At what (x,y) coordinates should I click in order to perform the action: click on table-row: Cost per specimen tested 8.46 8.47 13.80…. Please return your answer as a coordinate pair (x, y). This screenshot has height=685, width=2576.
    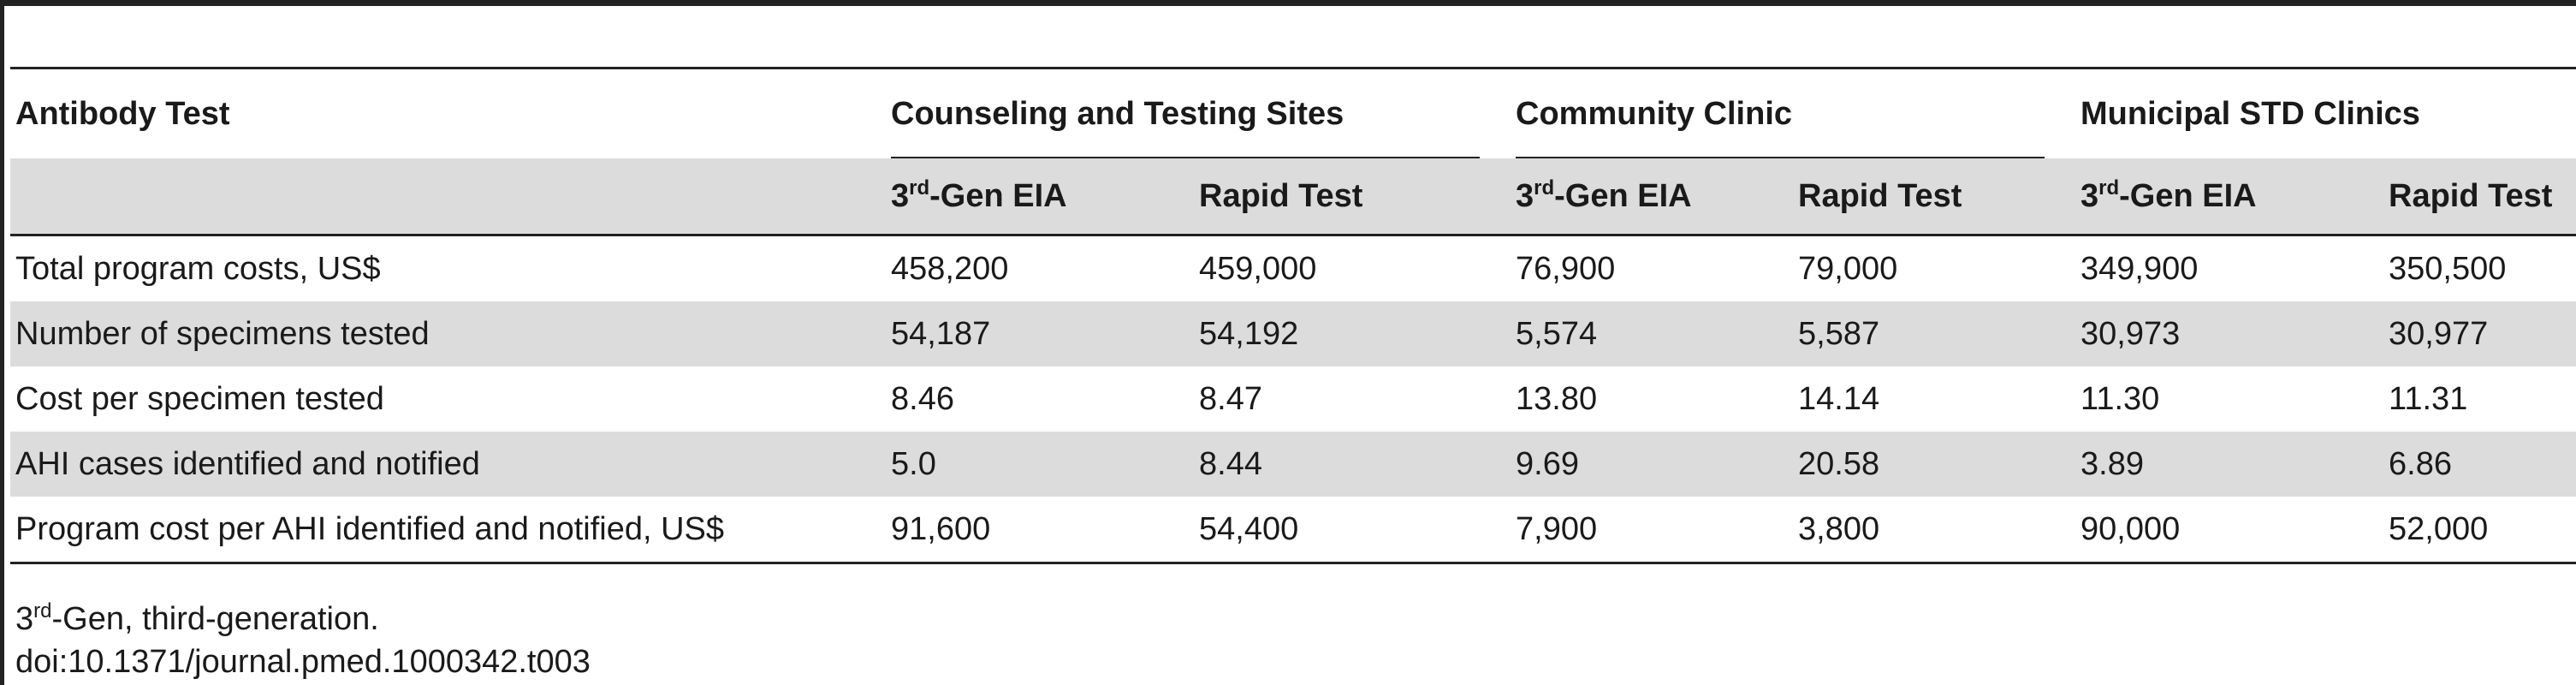
    Looking at the image, I should click on (1293, 399).